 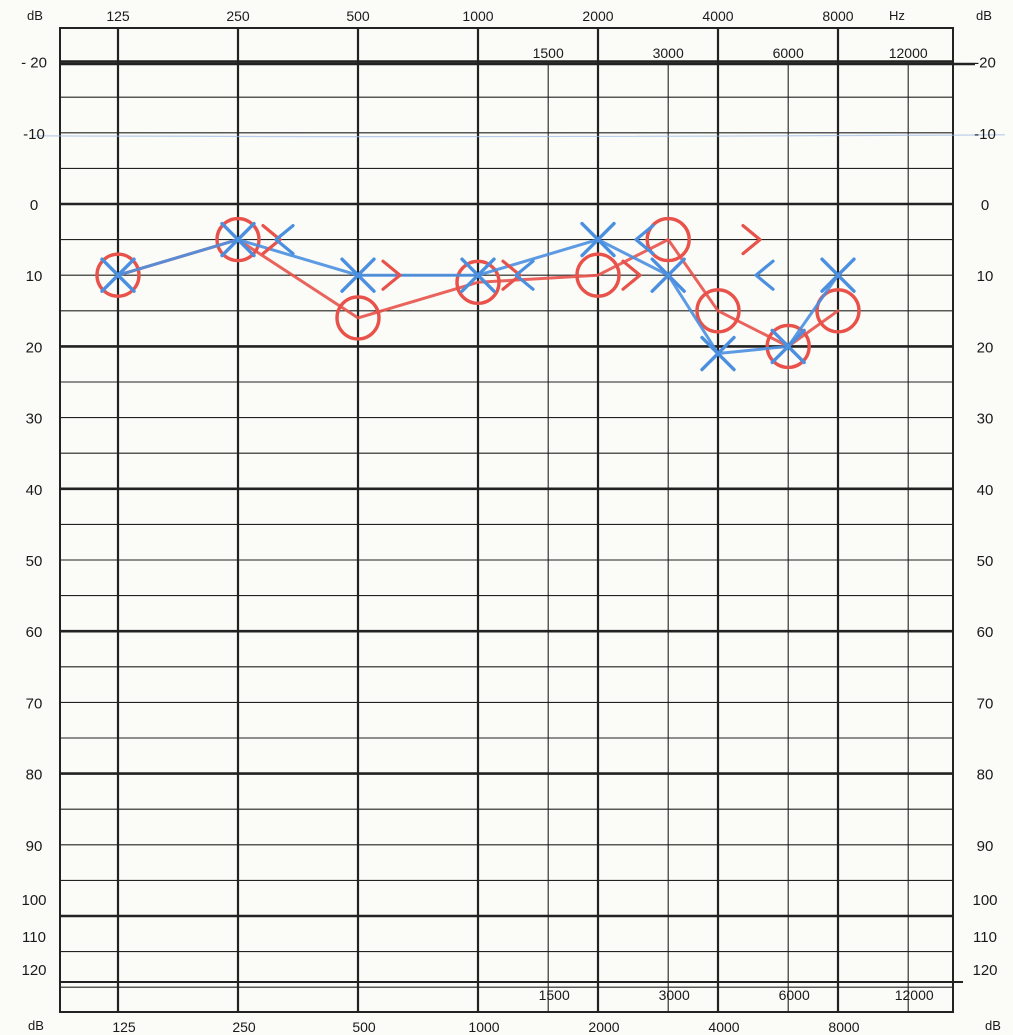 I want to click on y-tick-label-left: 50, so click(x=34, y=561).